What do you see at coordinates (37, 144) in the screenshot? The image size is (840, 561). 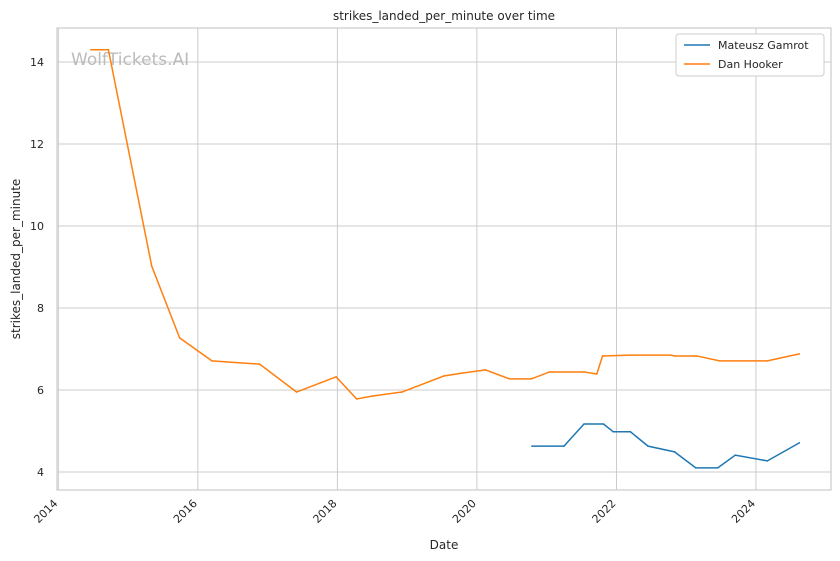 I see `y-tick-label: 12` at bounding box center [37, 144].